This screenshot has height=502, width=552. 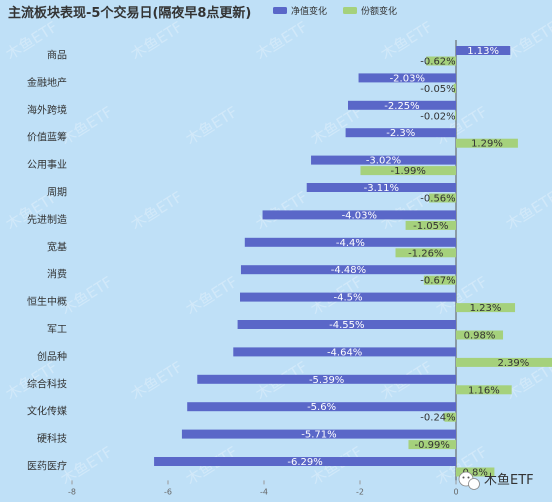 I want to click on nav-change-label: -2.03%, so click(x=407, y=78).